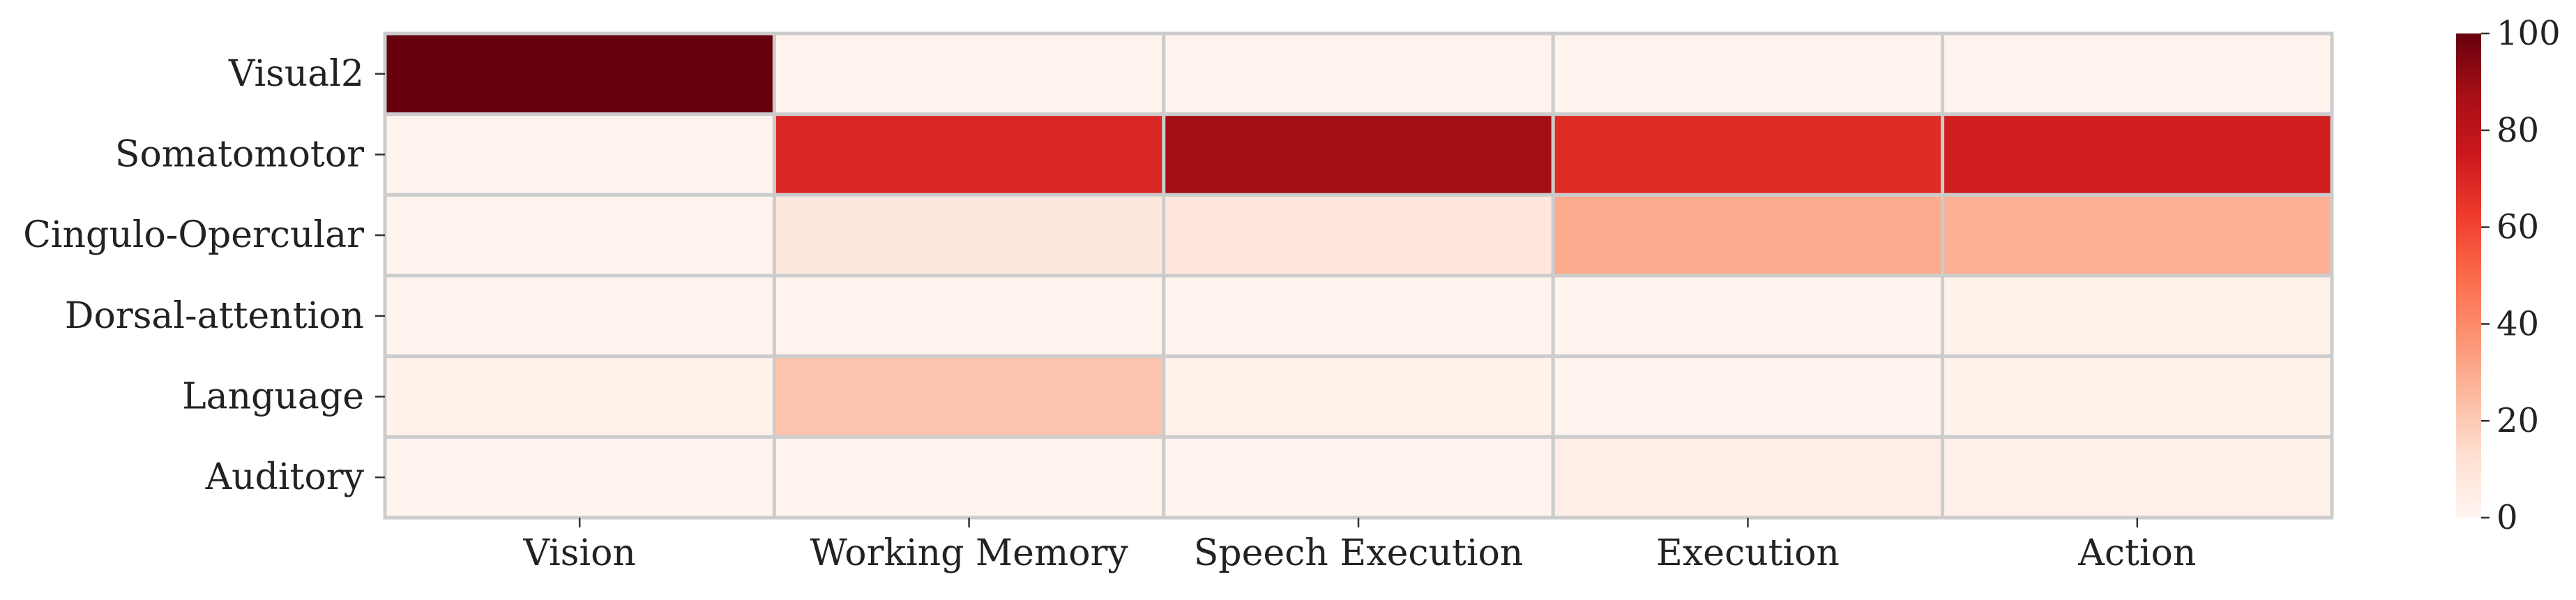 This screenshot has height=600, width=2576. I want to click on y-tick-label: Dorsal-attention, so click(214, 316).